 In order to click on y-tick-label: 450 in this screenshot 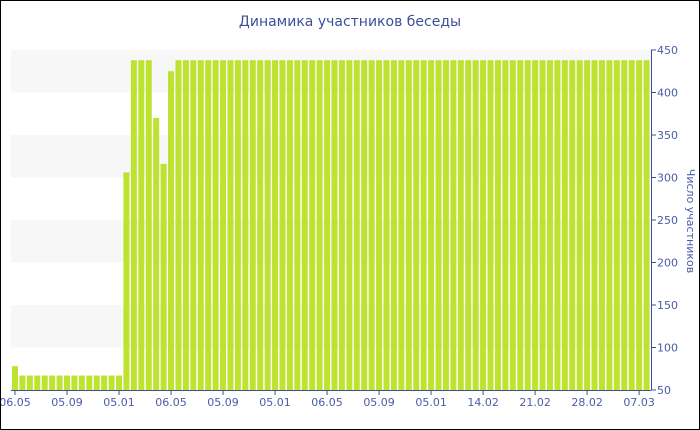, I will do `click(667, 50)`.